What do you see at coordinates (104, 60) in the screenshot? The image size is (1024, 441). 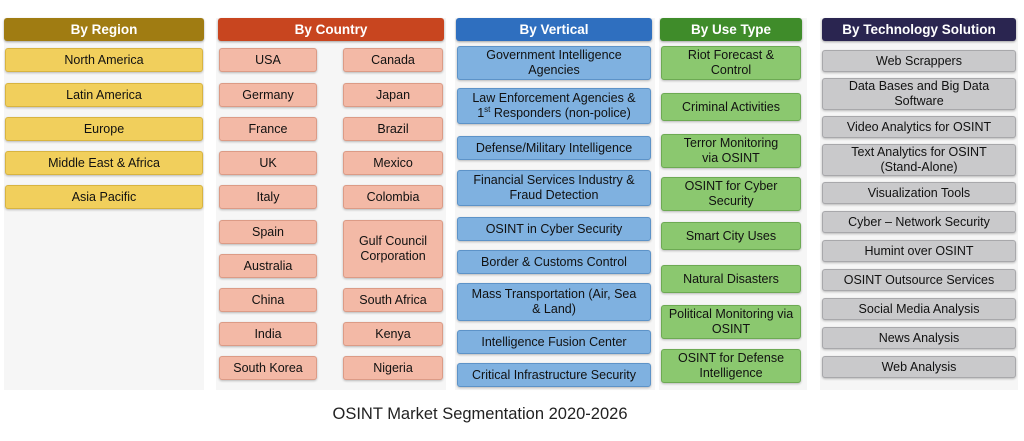 I see `region-item: North America` at bounding box center [104, 60].